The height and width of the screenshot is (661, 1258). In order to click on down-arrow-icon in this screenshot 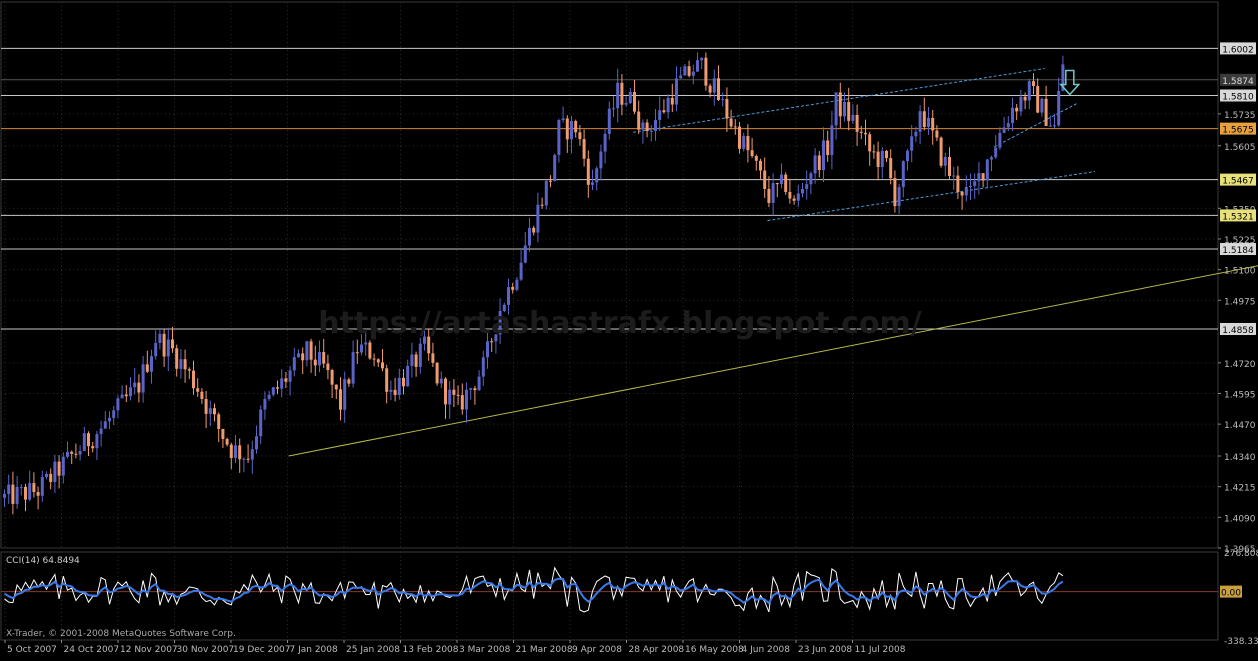, I will do `click(1070, 82)`.